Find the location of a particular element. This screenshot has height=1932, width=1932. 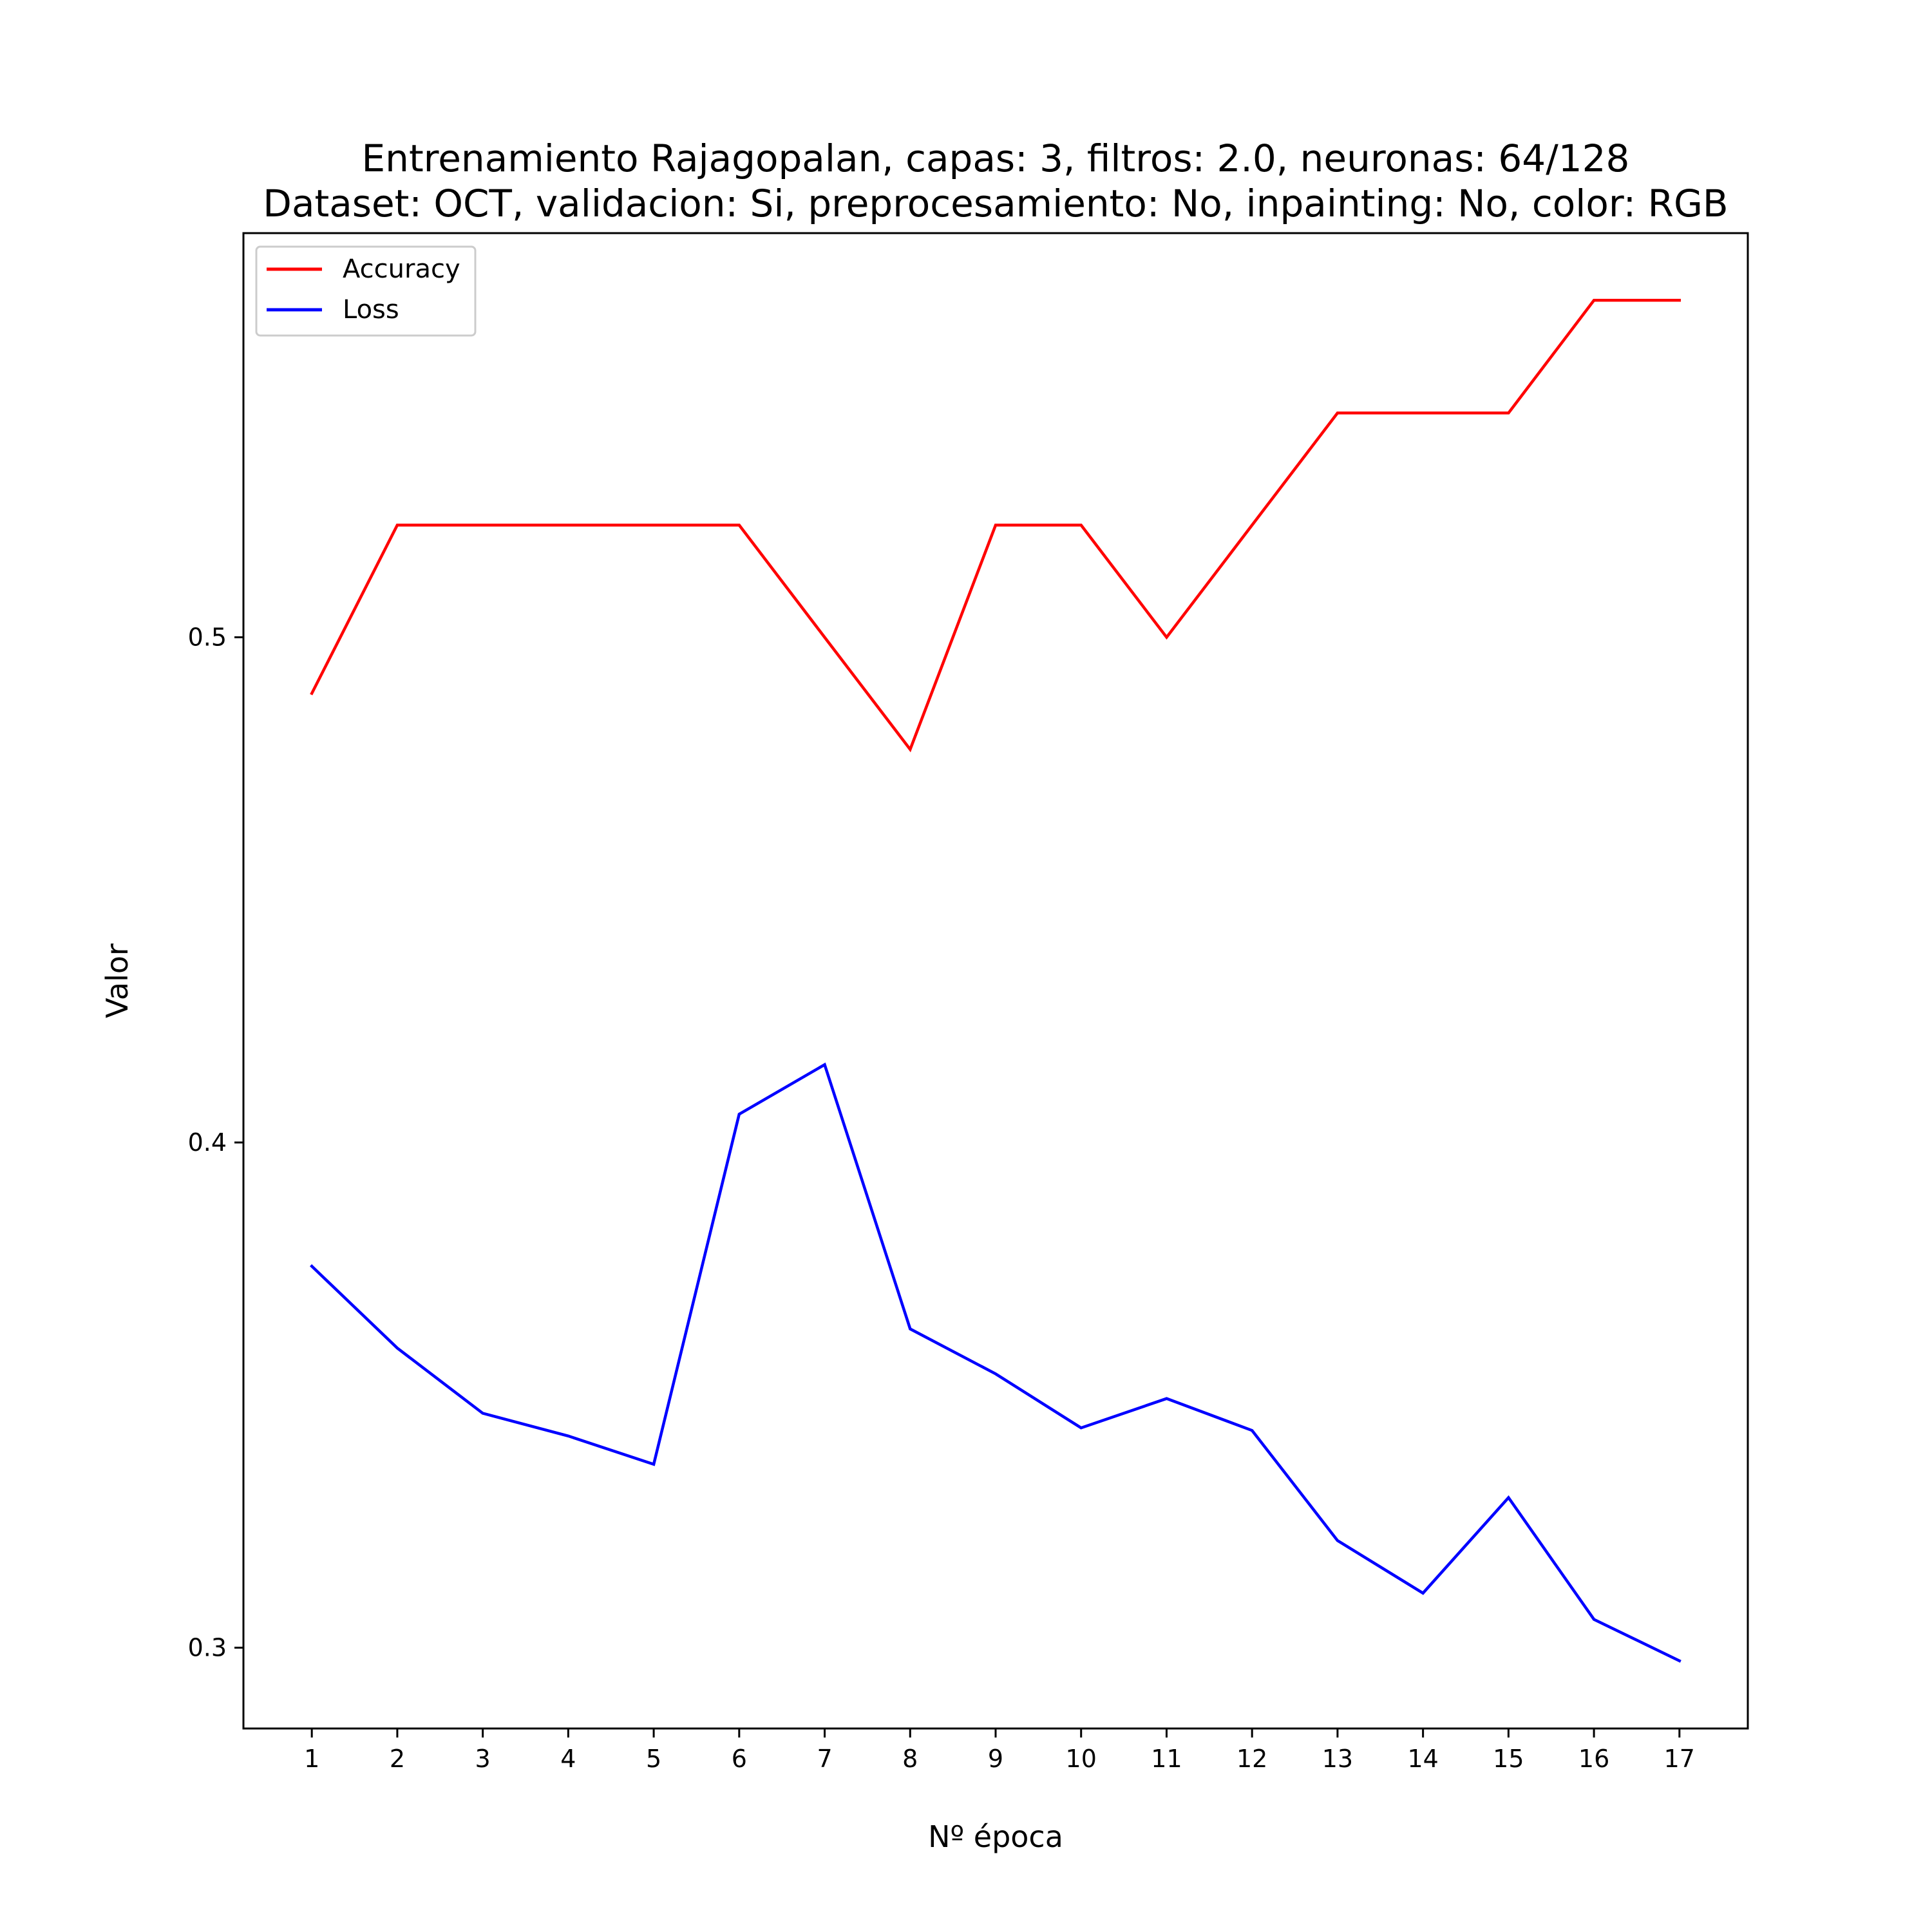

x-tick-label-7: 7 is located at coordinates (824, 1759).